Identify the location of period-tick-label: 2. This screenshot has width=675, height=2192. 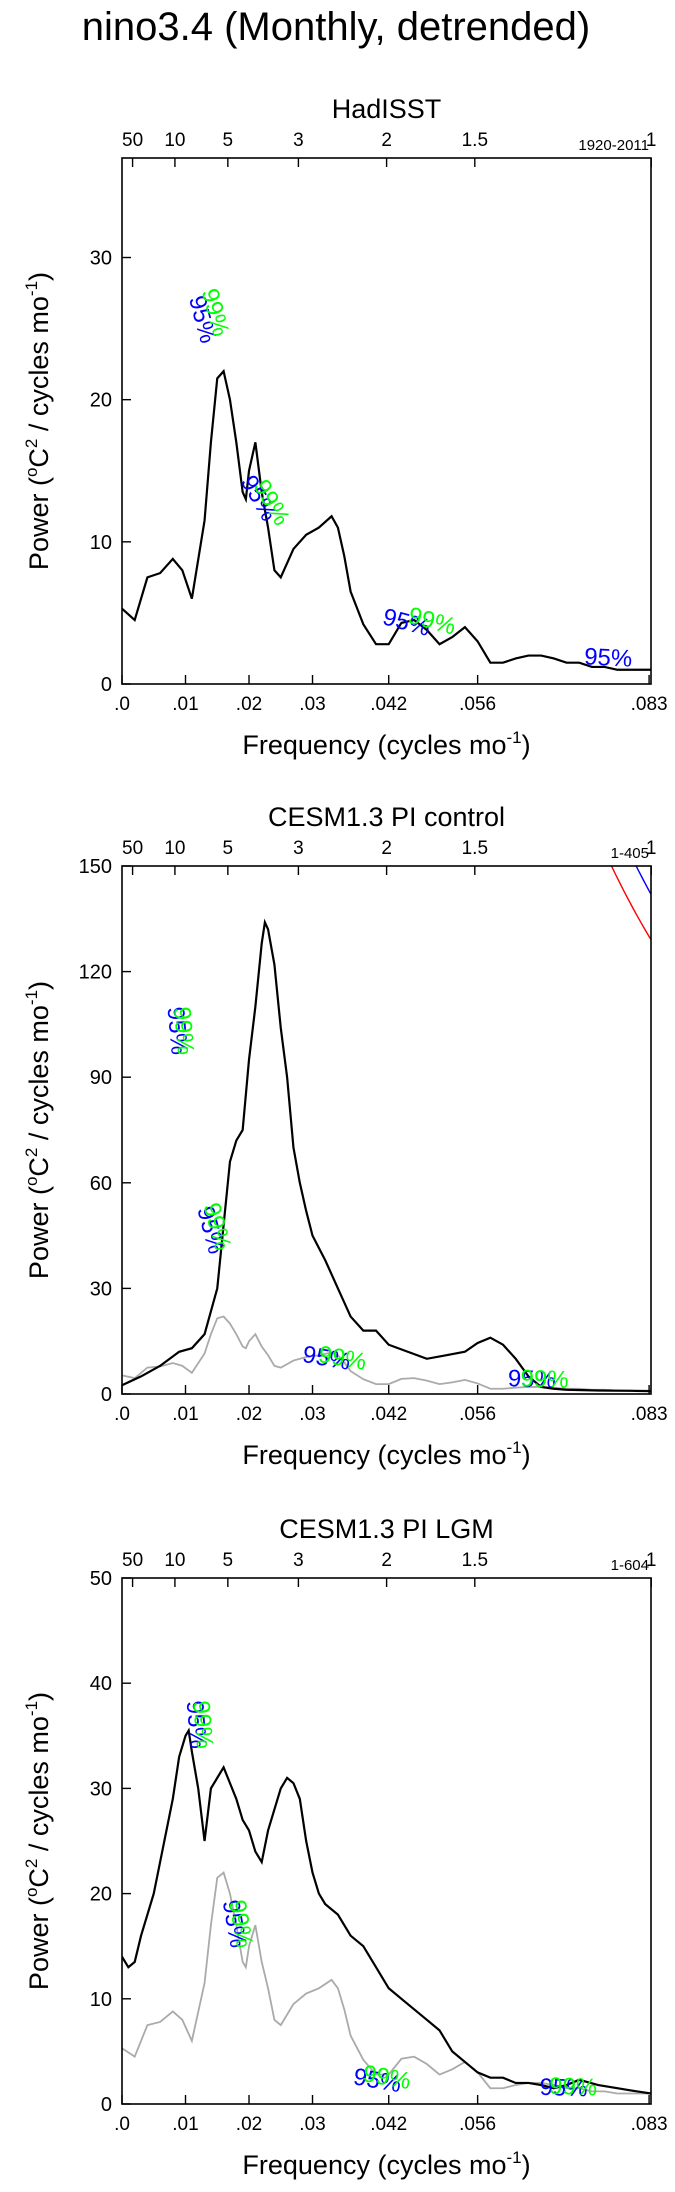
(386, 140).